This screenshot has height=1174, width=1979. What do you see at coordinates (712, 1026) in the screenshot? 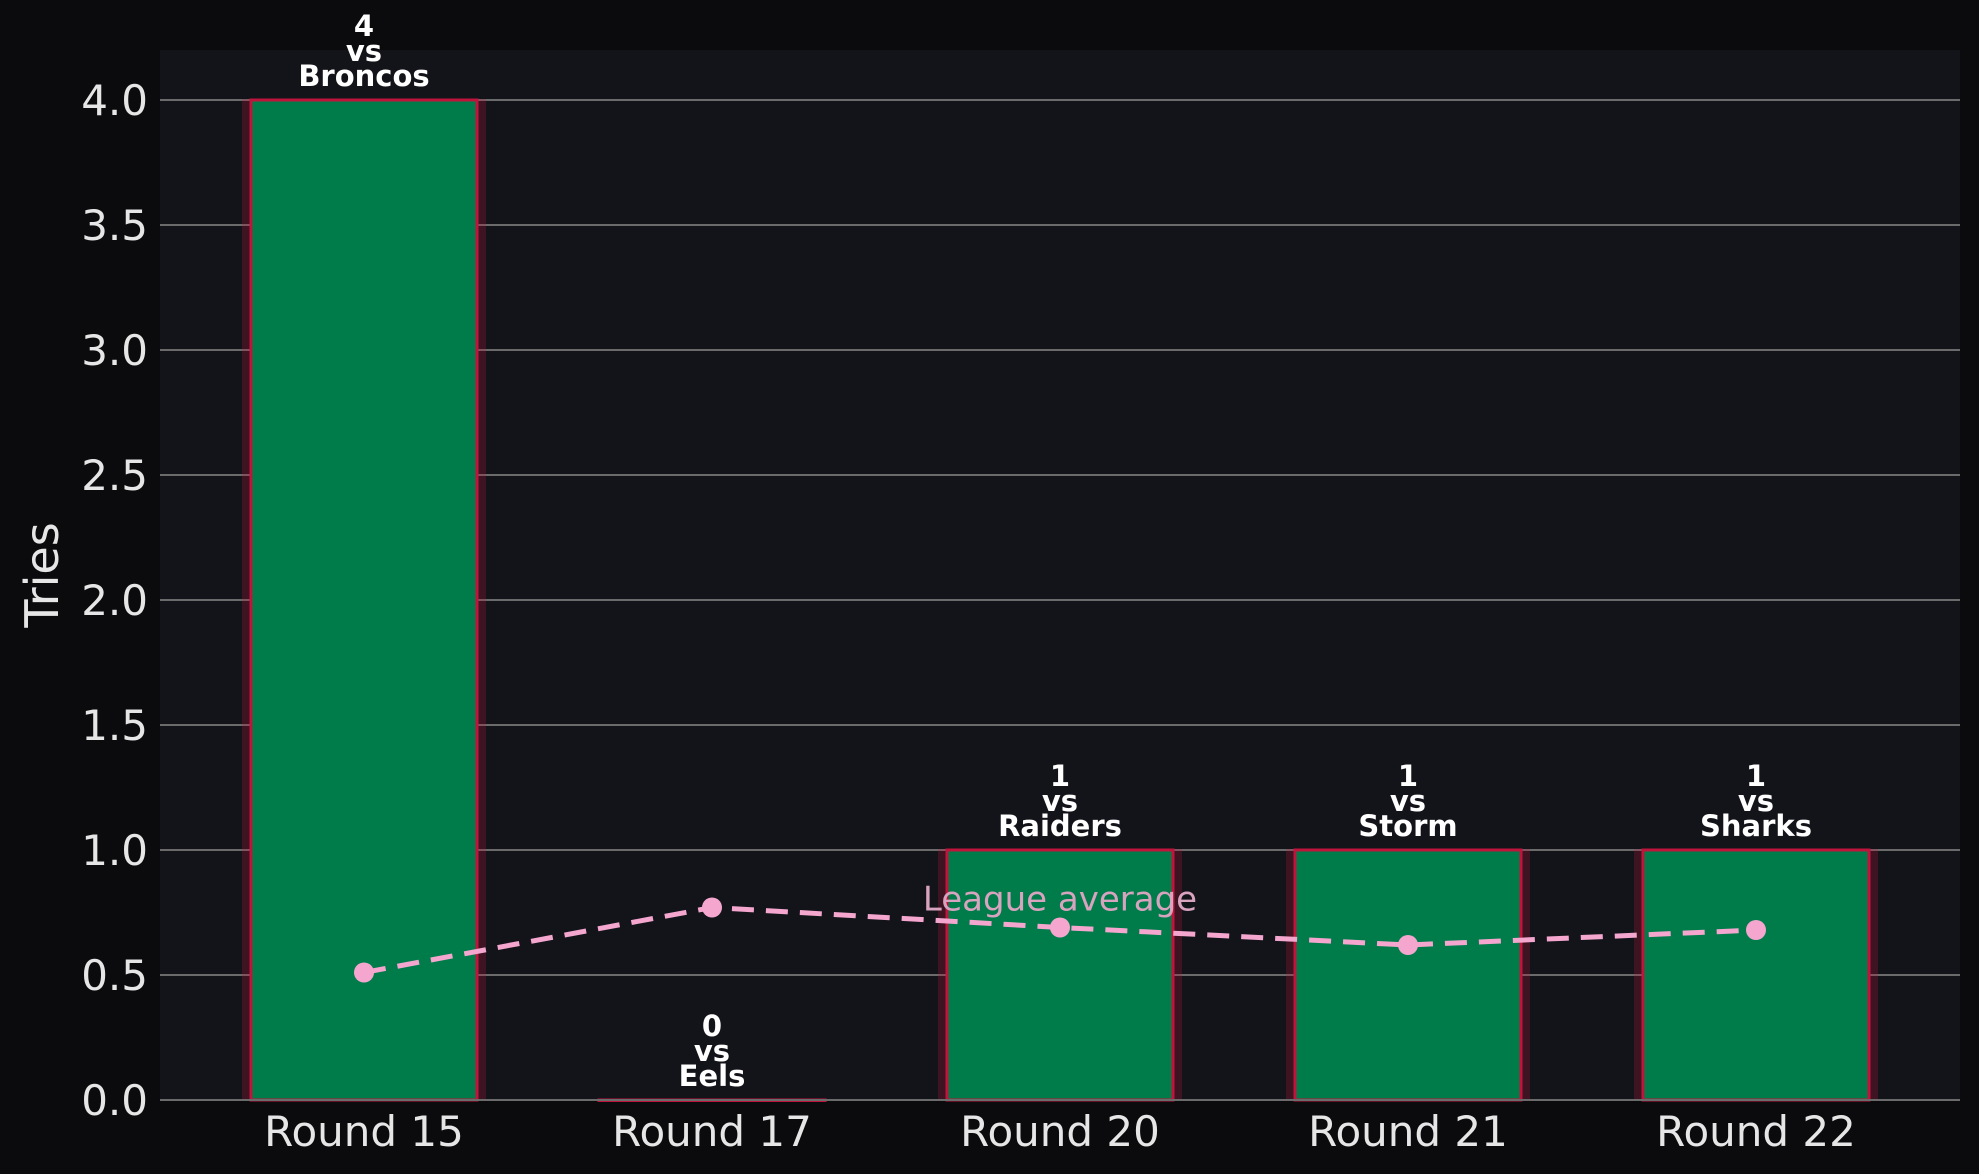
I see `bar-value-label: 0` at bounding box center [712, 1026].